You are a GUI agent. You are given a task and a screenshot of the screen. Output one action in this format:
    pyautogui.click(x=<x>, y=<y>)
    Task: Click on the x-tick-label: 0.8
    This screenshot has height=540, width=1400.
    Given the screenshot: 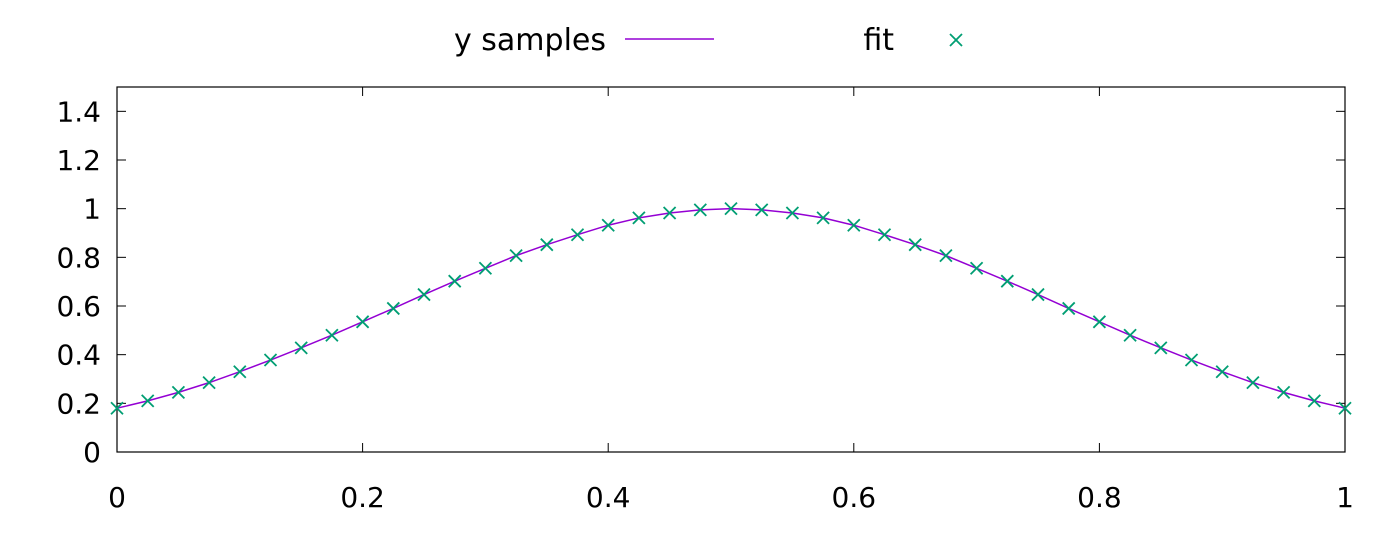 What is the action you would take?
    pyautogui.click(x=1099, y=497)
    